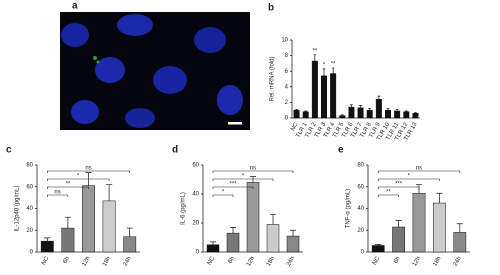 Image resolution: width=500 pixels, height=275 pixels. What do you see at coordinates (287, 103) in the screenshot?
I see `y-tick-label: 2` at bounding box center [287, 103].